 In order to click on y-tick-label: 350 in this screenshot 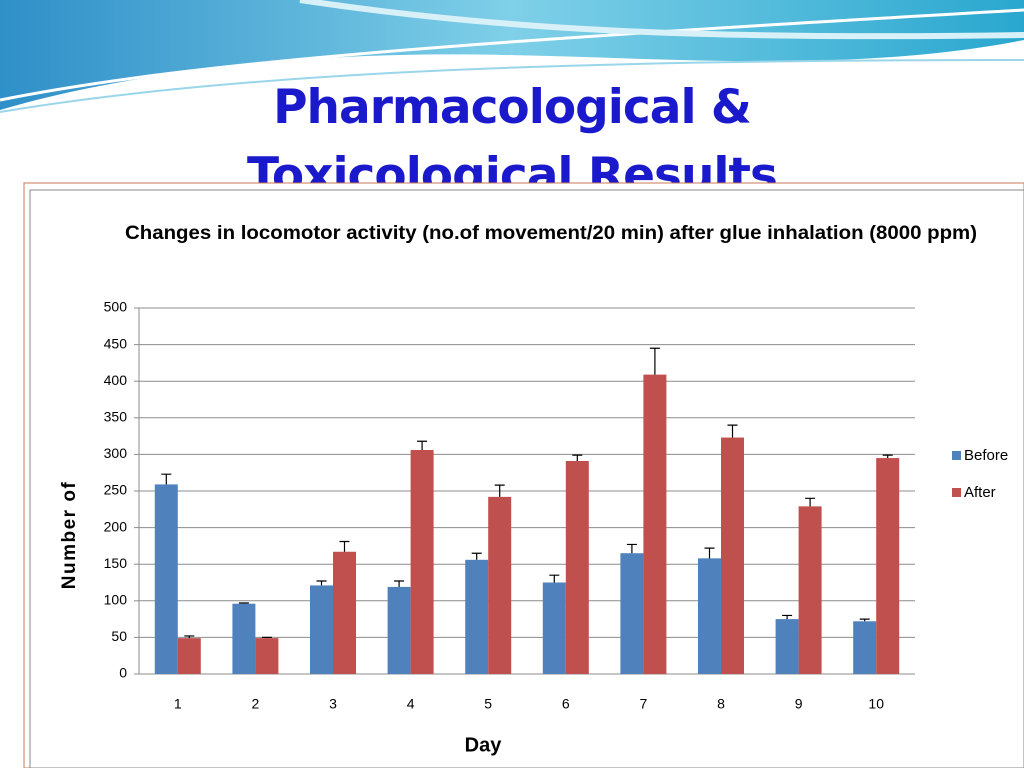, I will do `click(116, 417)`.